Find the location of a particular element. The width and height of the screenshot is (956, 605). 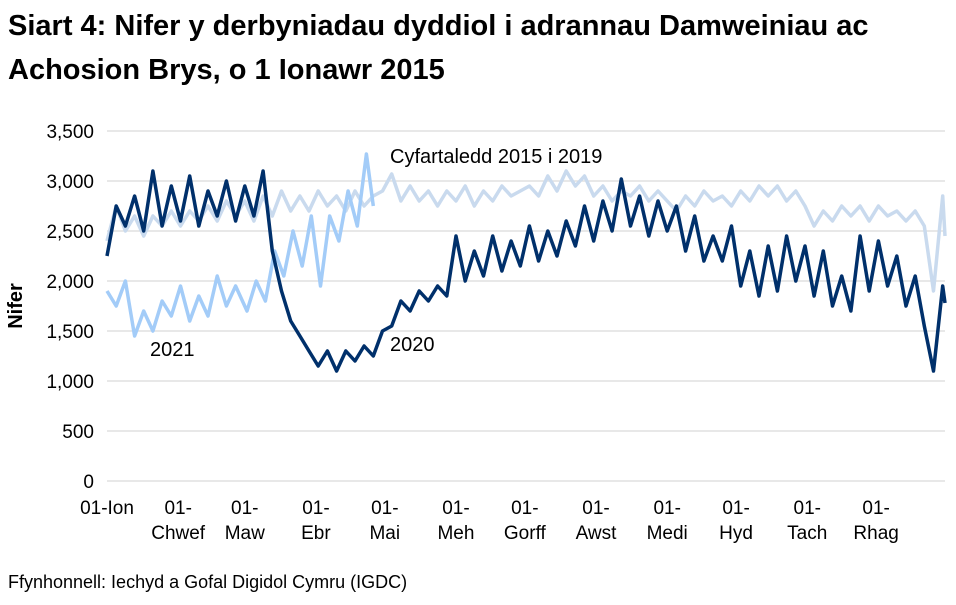

y-axis-label: Nifer is located at coordinates (16, 306).